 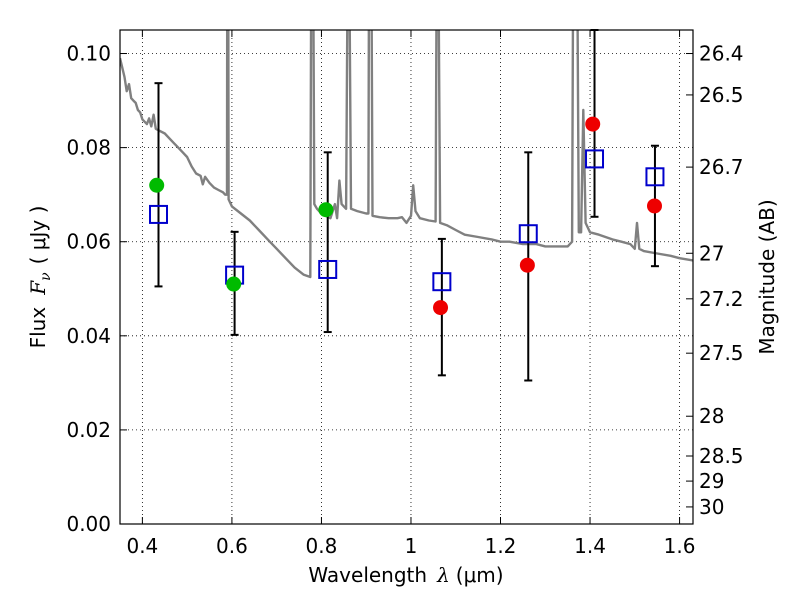 I want to click on x-tick-label: 1.6, so click(x=680, y=546).